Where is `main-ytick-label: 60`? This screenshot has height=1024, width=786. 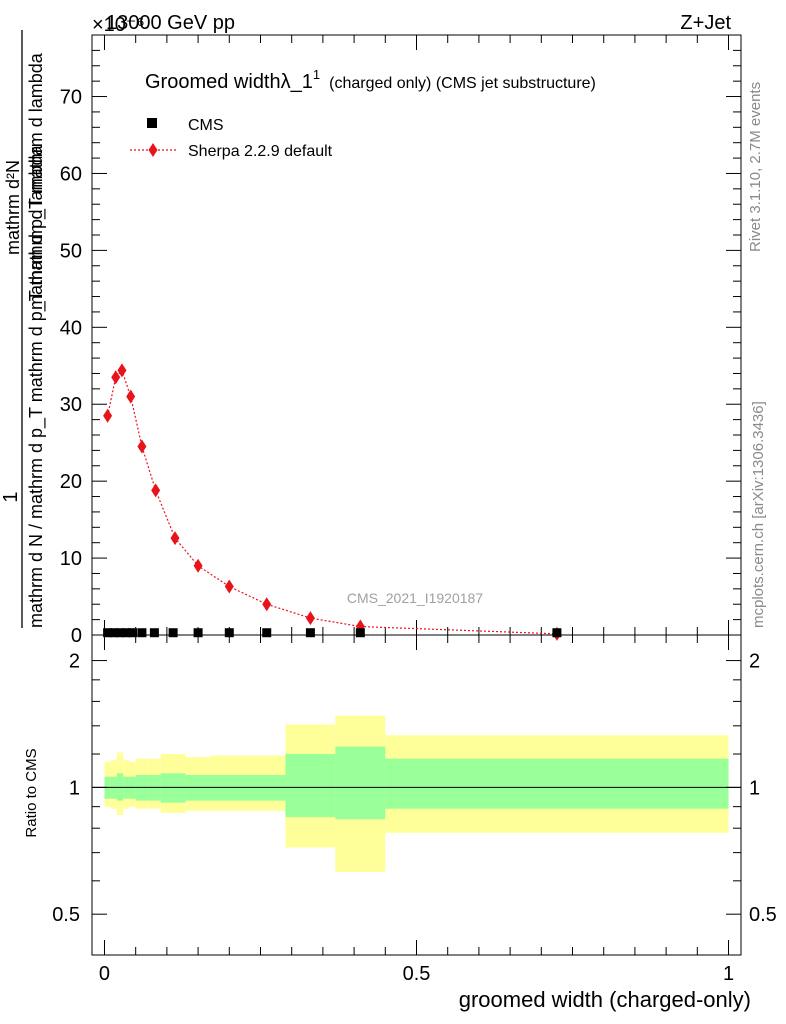 main-ytick-label: 60 is located at coordinates (71, 174).